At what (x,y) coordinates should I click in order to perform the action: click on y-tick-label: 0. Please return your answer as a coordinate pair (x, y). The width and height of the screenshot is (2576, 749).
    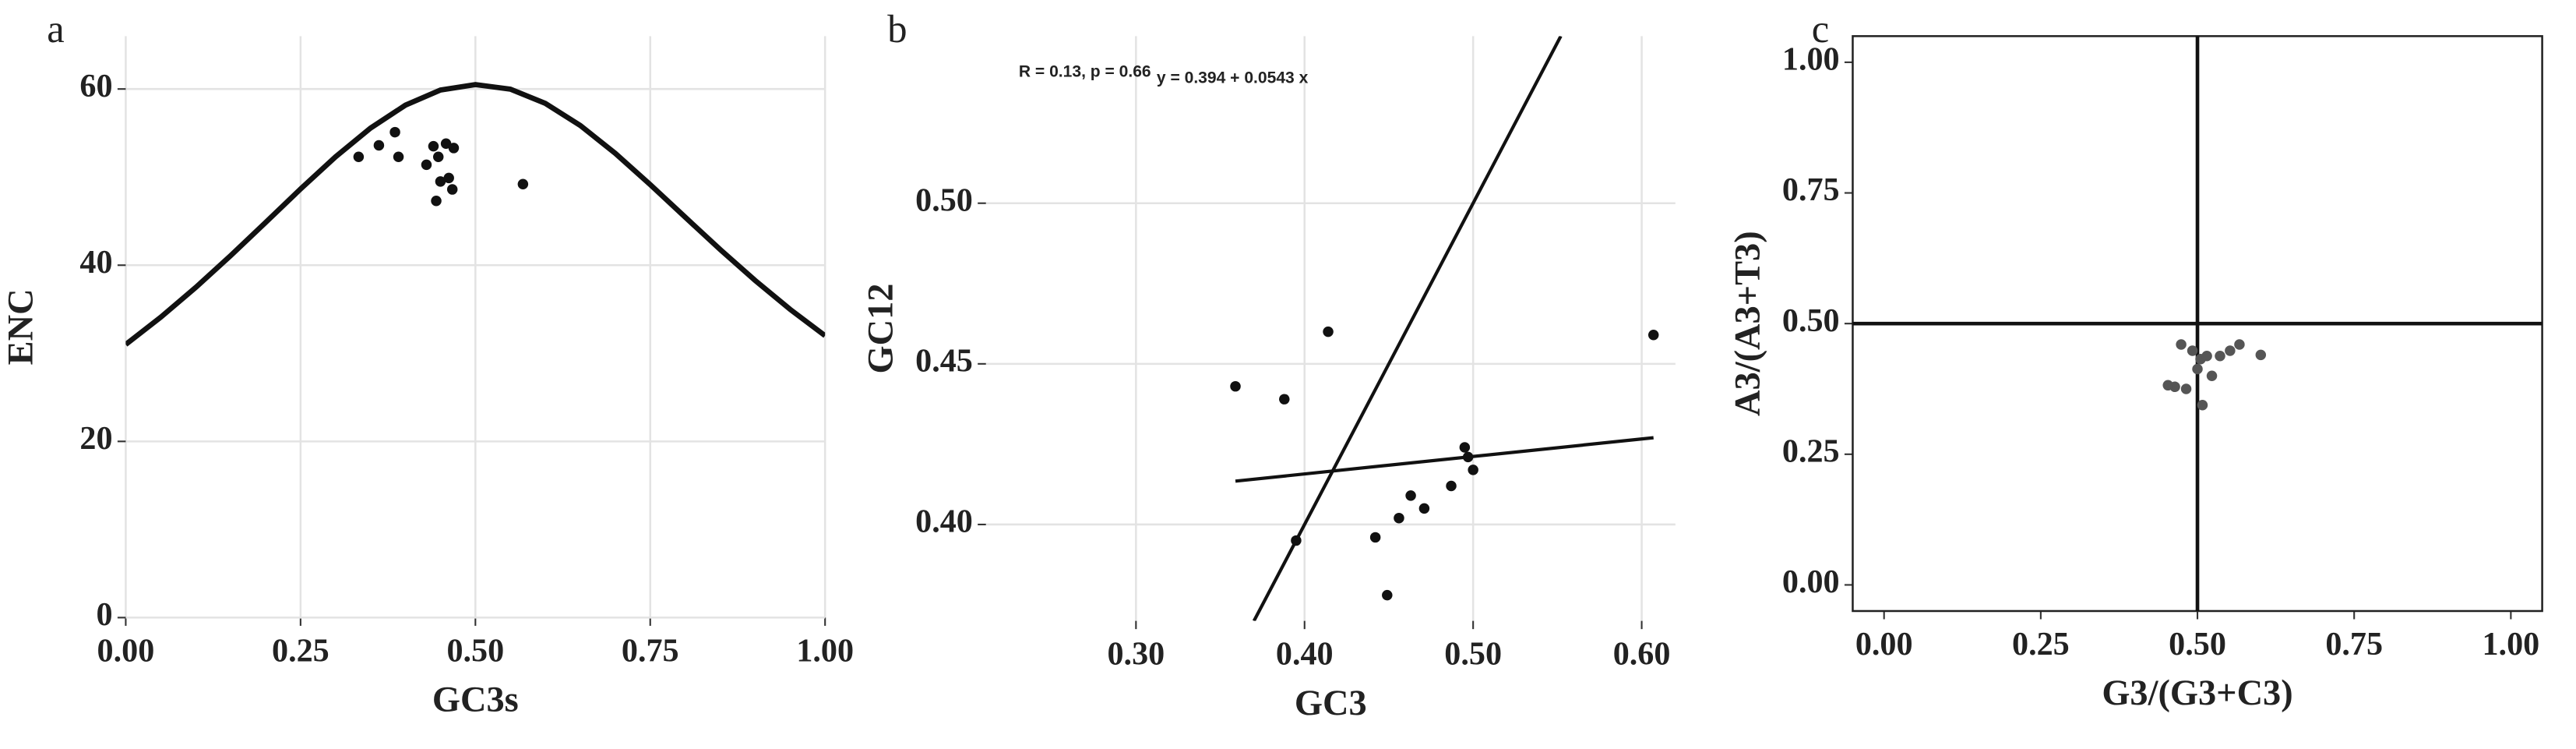
    Looking at the image, I should click on (104, 614).